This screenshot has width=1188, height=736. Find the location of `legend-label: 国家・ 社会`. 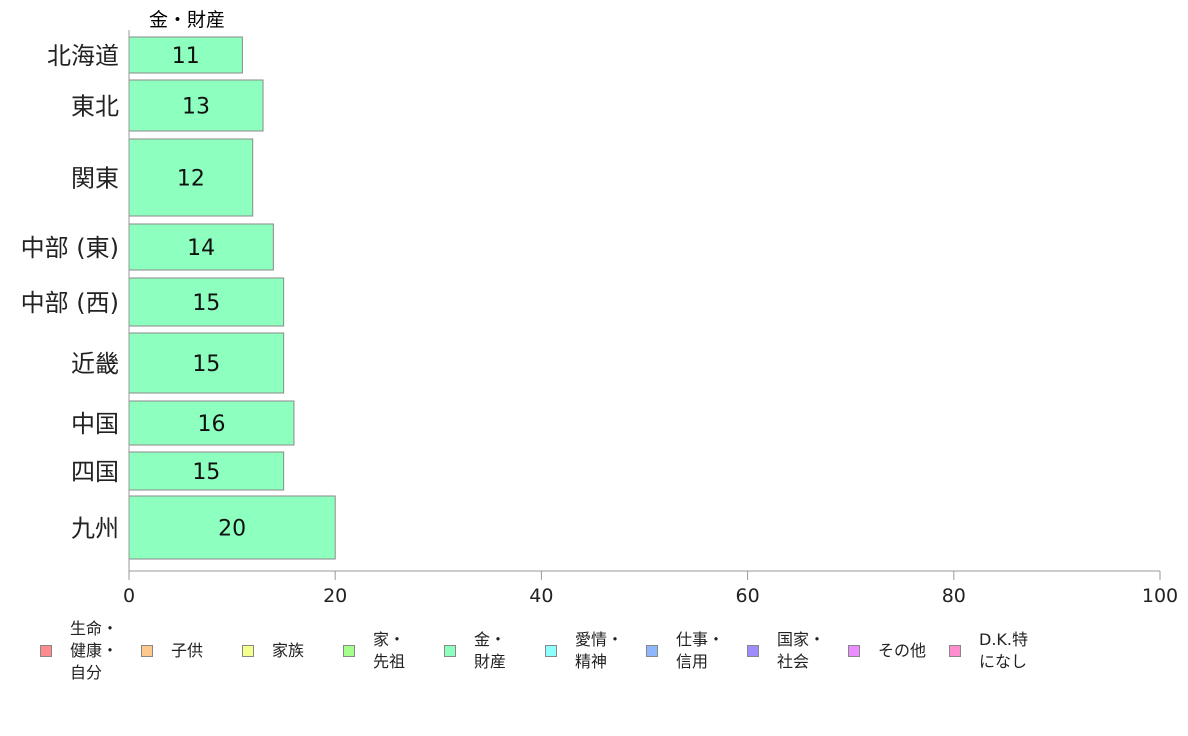

legend-label: 国家・ 社会 is located at coordinates (801, 650).